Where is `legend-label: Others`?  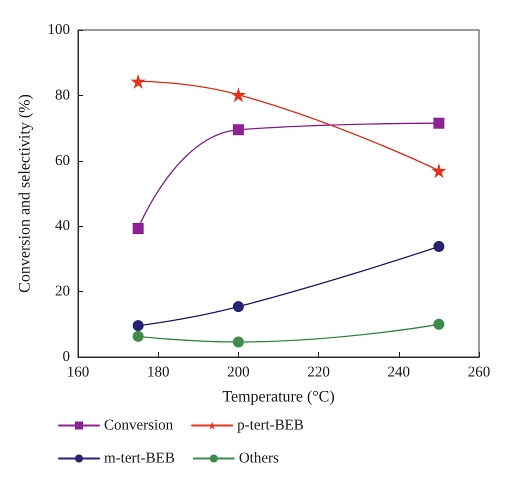
legend-label: Others is located at coordinates (258, 458).